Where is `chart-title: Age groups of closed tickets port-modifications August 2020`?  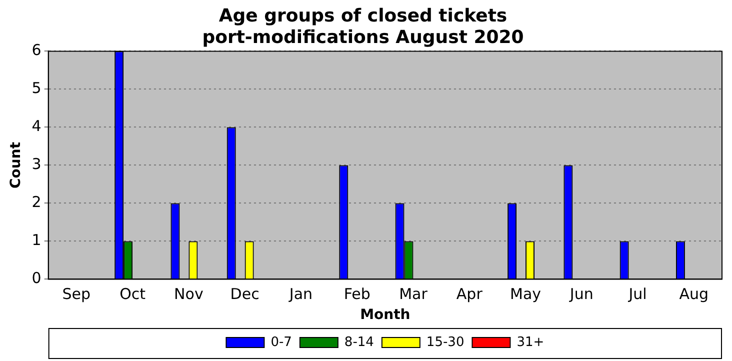 chart-title: Age groups of closed tickets port-modifications August 2020 is located at coordinates (363, 26).